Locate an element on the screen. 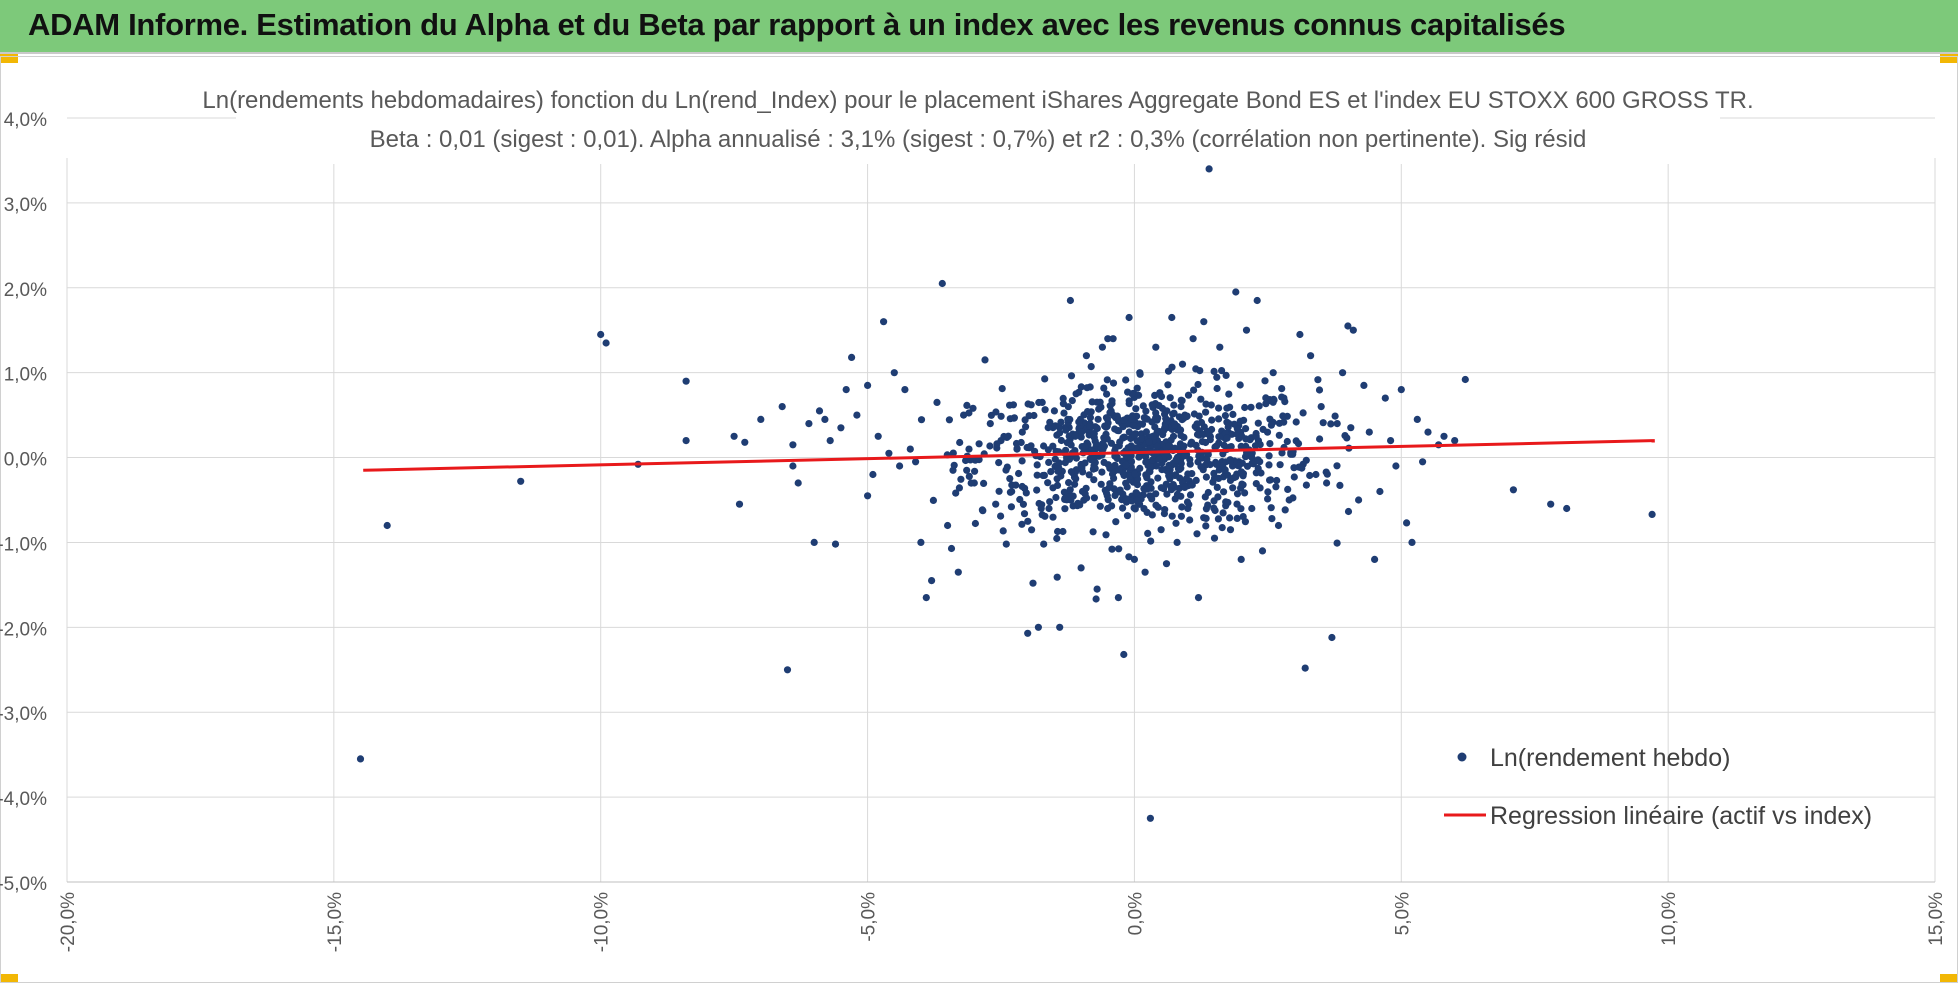 The height and width of the screenshot is (983, 1958). chart-title-background is located at coordinates (978, 122).